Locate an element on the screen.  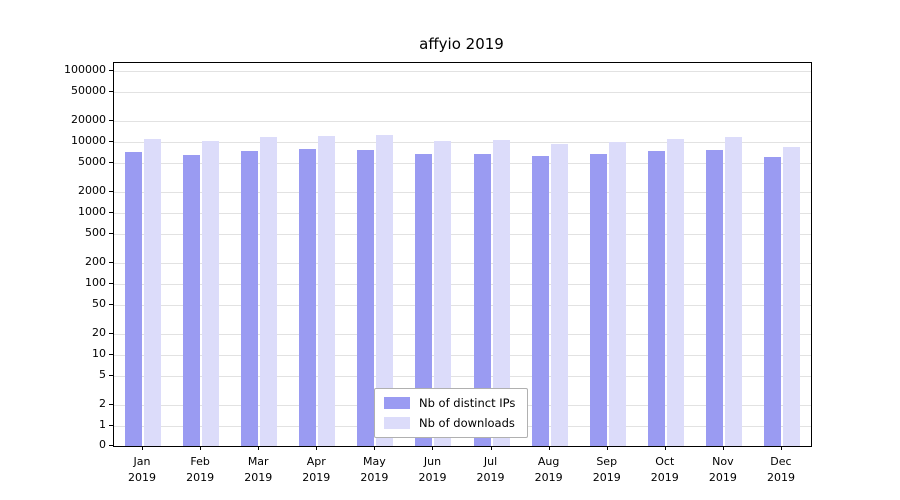
x-tick-label-sep: Sep 2019 is located at coordinates (606, 469).